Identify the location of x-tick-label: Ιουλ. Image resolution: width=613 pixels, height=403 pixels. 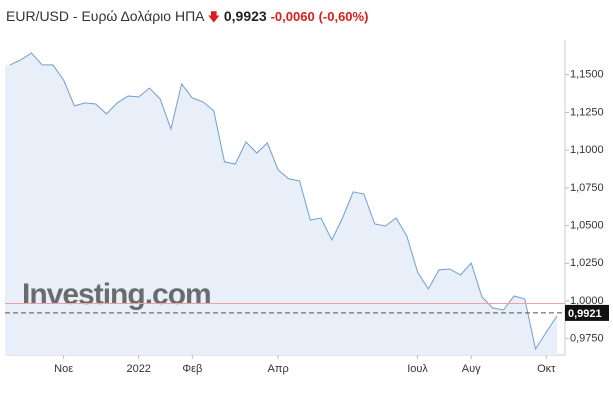
(417, 369).